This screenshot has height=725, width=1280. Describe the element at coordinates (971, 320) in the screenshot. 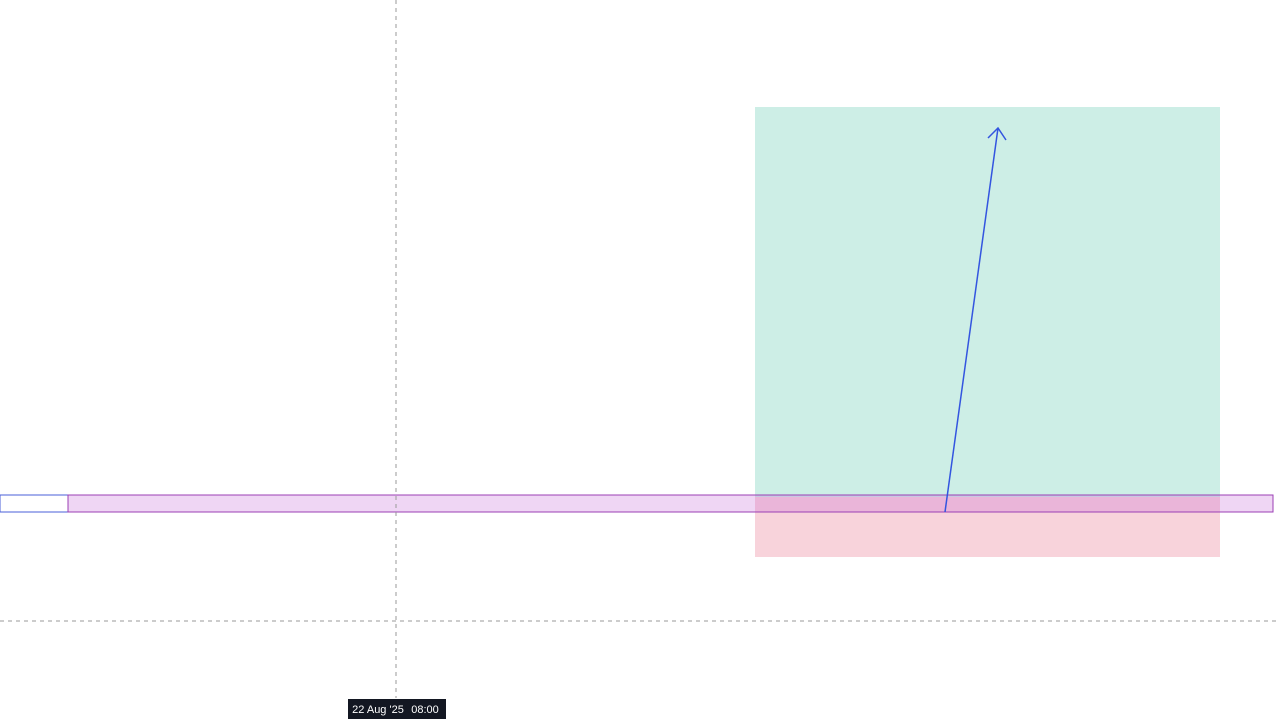

I see `arrow` at that location.